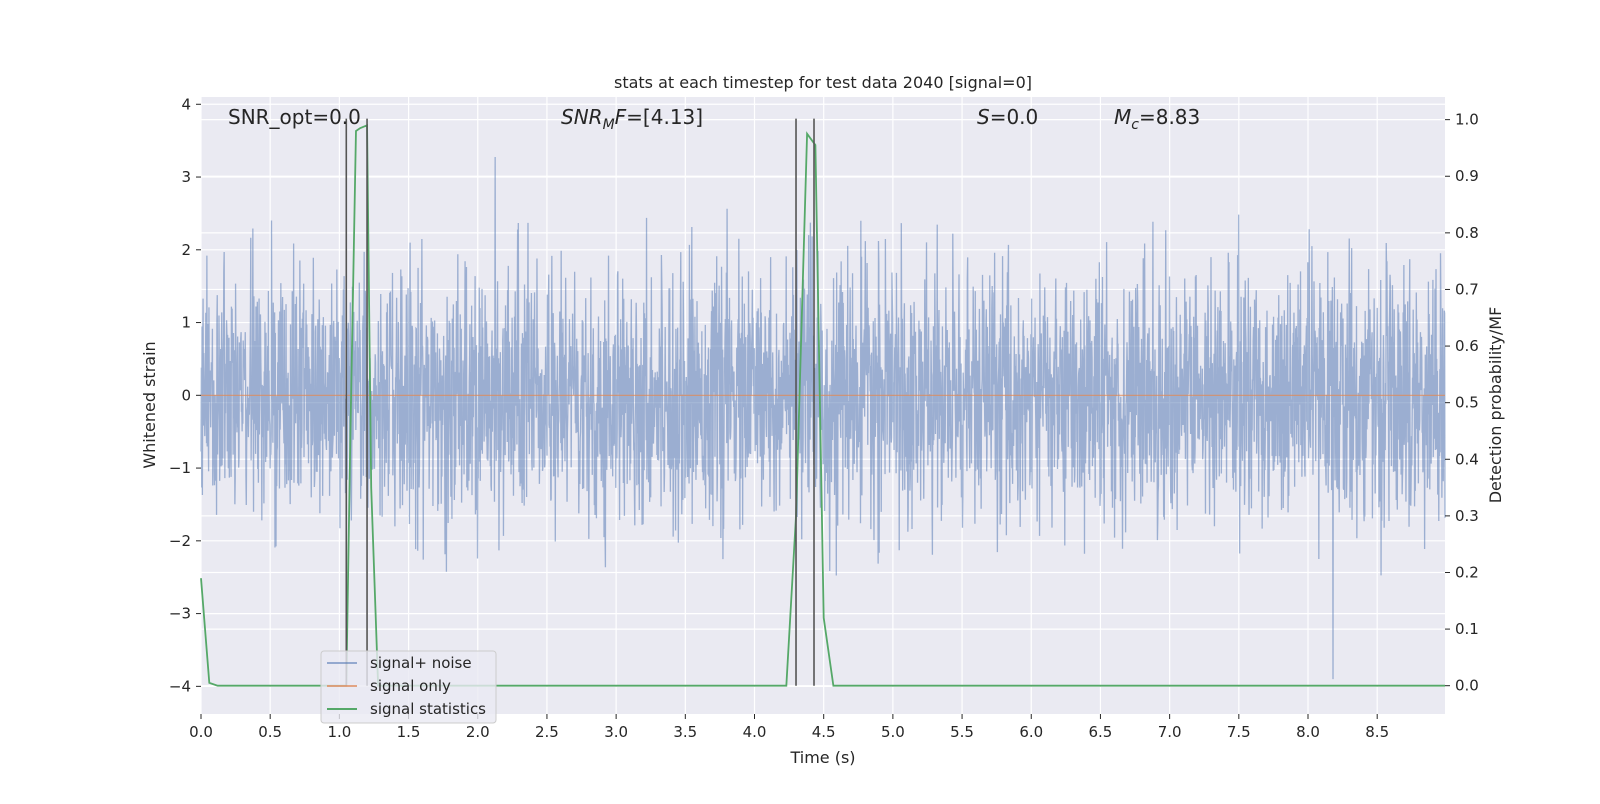  I want to click on legend-label-signal-only: signal only, so click(410, 686).